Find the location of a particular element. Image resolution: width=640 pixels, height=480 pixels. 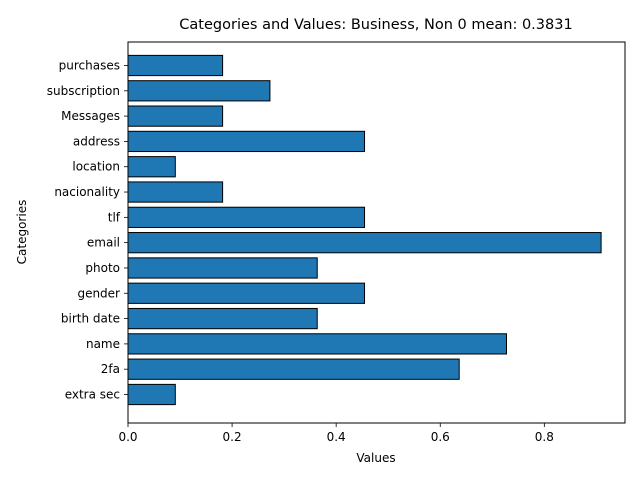

y-tick-label: name is located at coordinates (103, 344).